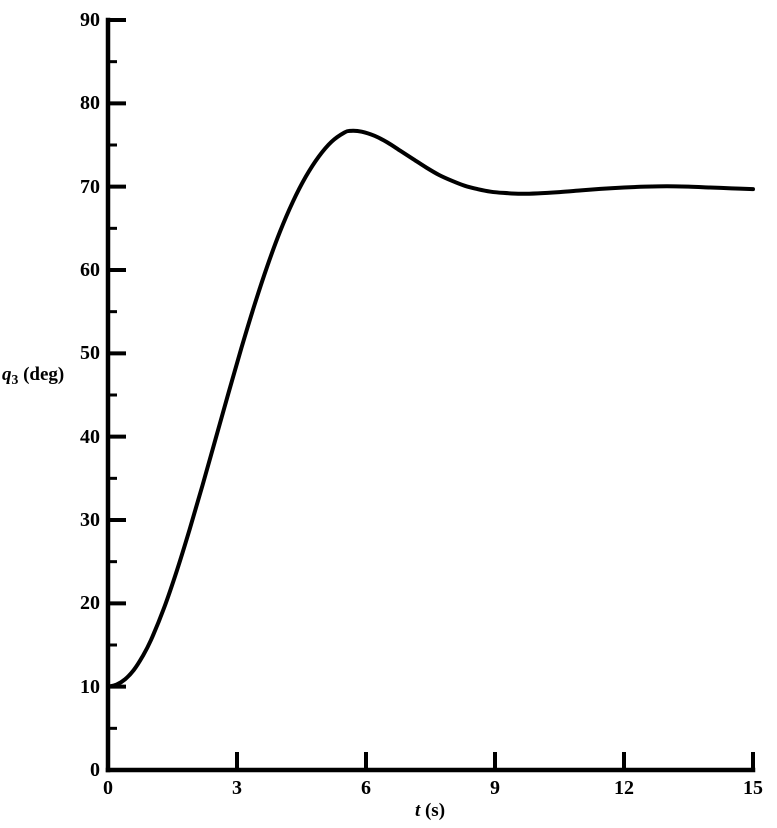 The image size is (777, 828). I want to click on y-axis-subscript: 3, so click(15, 379).